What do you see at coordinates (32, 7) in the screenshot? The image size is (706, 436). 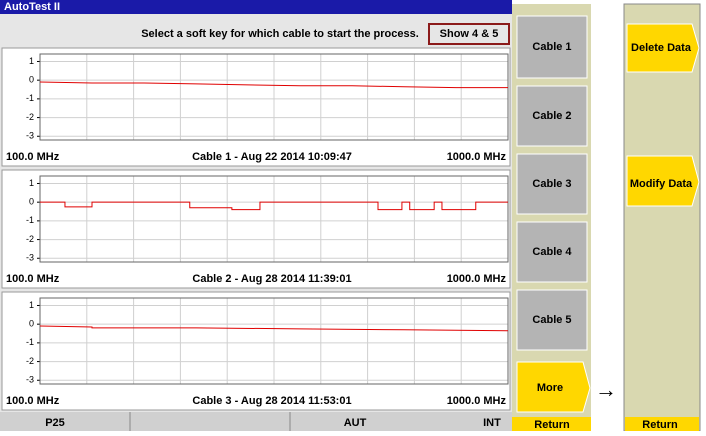 I see `title: AutoTest II` at bounding box center [32, 7].